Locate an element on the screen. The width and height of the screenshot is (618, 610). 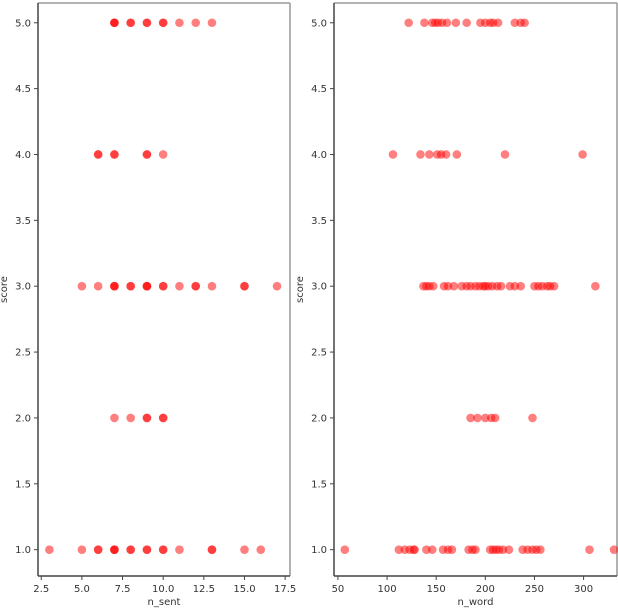
x-tick-label: 5.0 is located at coordinates (82, 589).